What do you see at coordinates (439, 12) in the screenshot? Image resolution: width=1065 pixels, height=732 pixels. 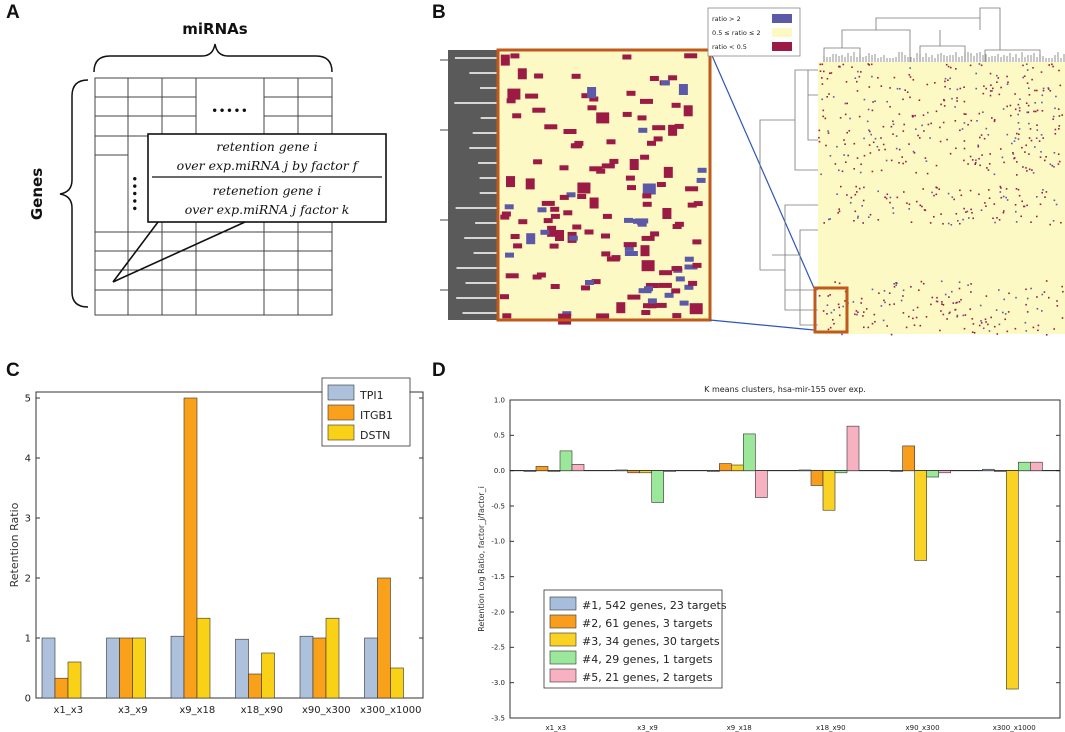 I see `panel-letter-b: B` at bounding box center [439, 12].